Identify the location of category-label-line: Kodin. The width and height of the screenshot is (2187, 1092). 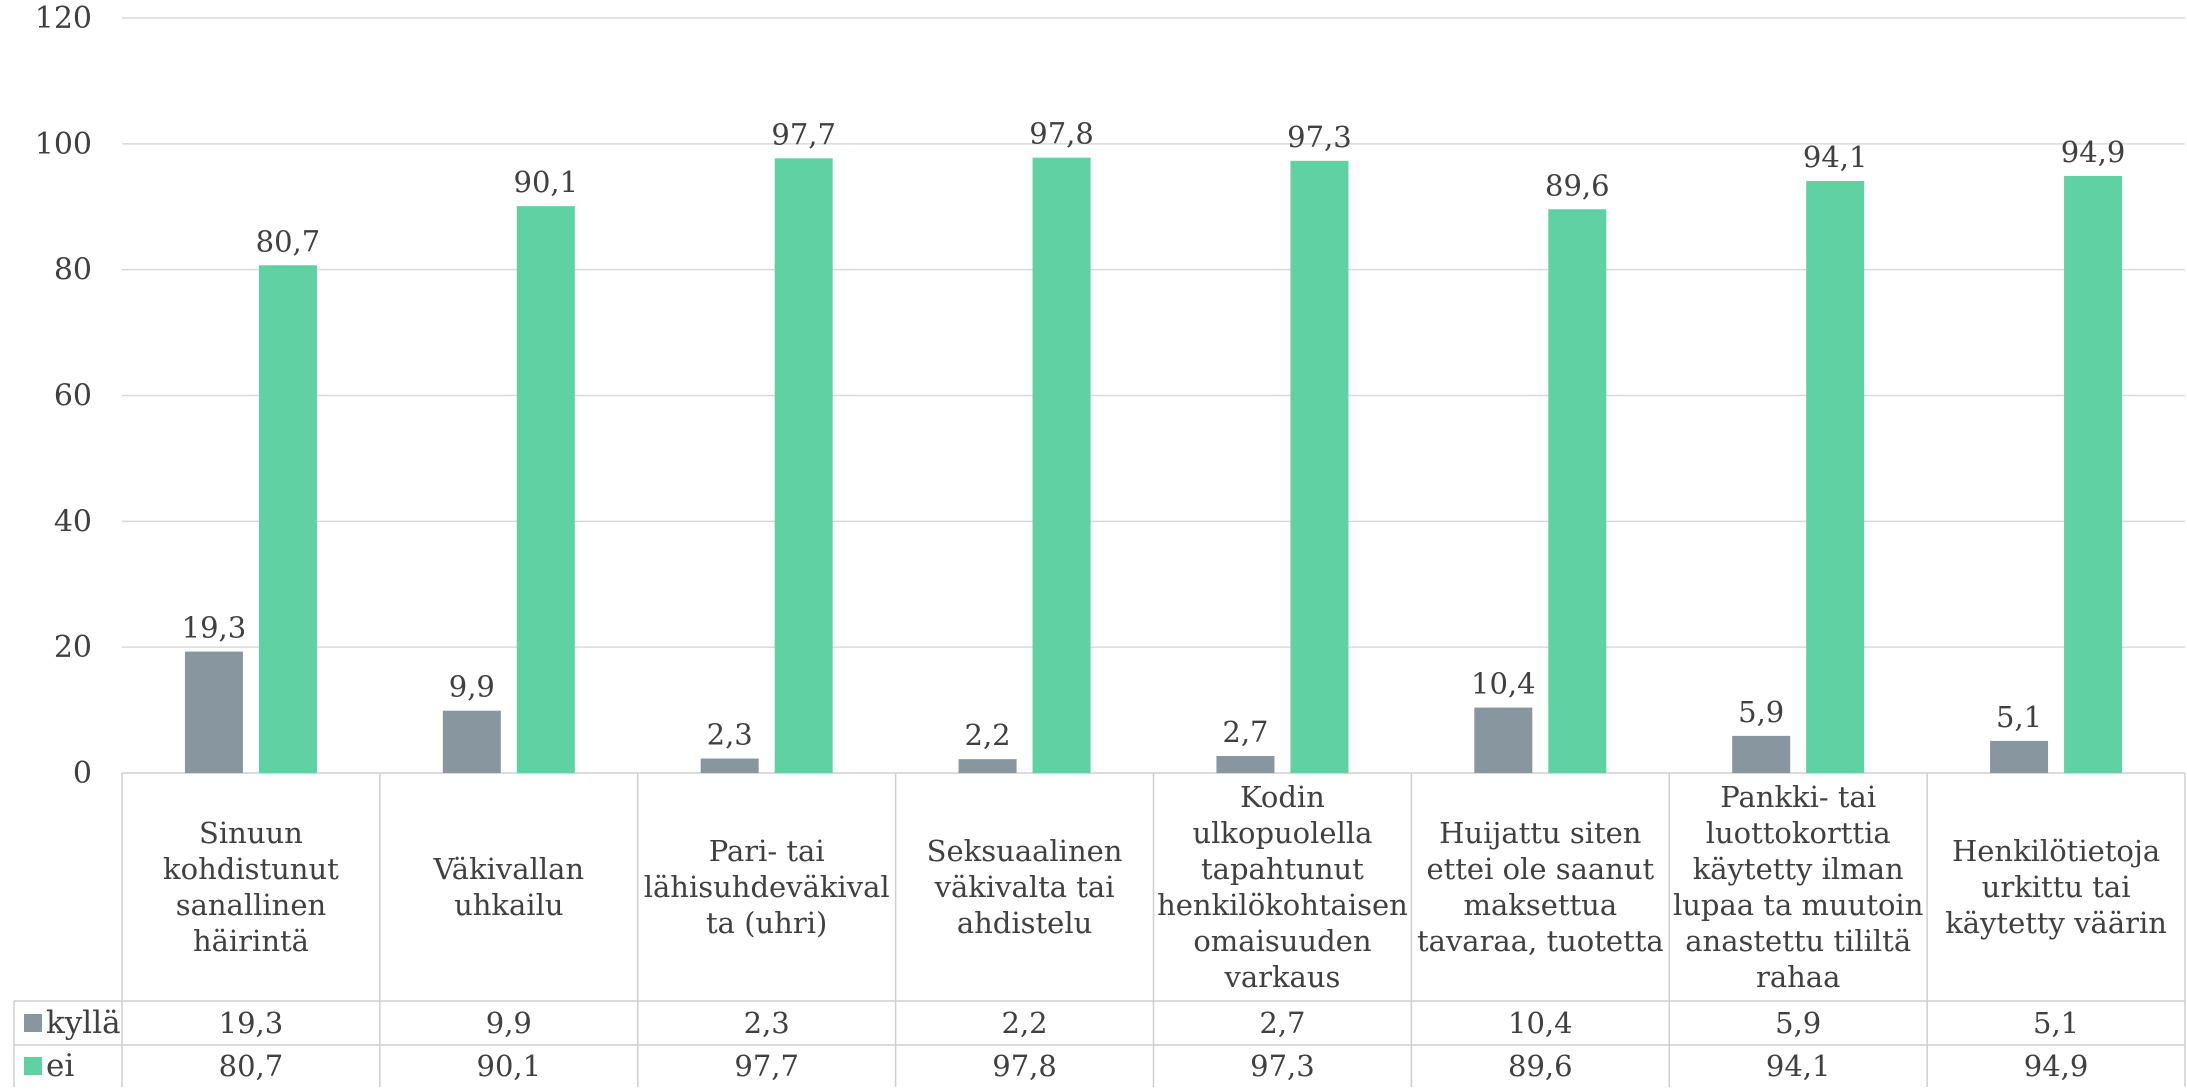
(1282, 797).